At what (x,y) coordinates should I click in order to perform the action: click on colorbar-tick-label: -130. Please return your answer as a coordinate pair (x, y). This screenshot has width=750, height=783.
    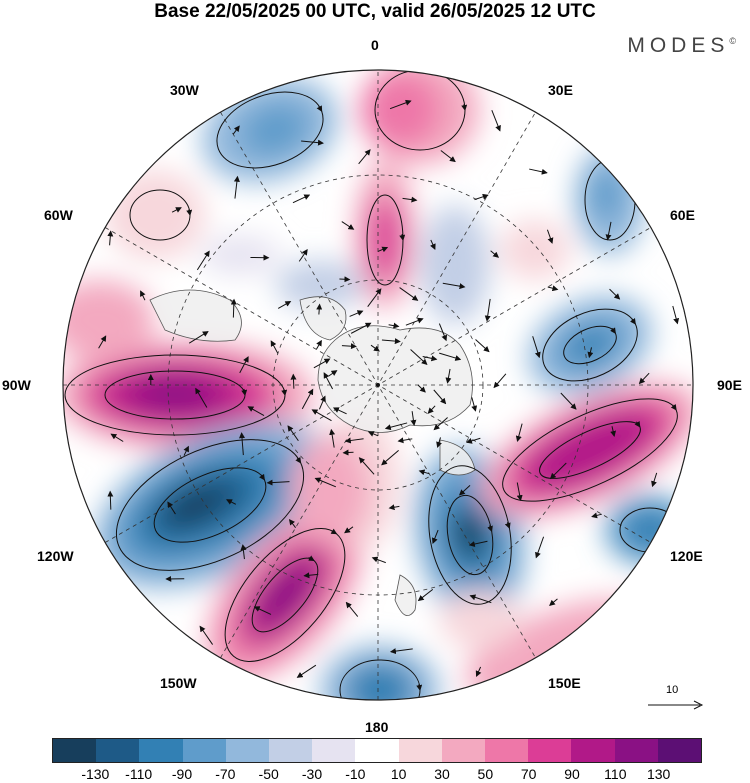
    Looking at the image, I should click on (95, 774).